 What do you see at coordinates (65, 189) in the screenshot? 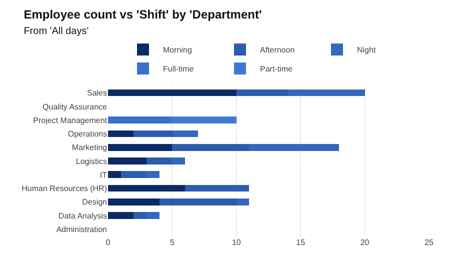
I see `y-tick-label: Human Resources (HR)` at bounding box center [65, 189].